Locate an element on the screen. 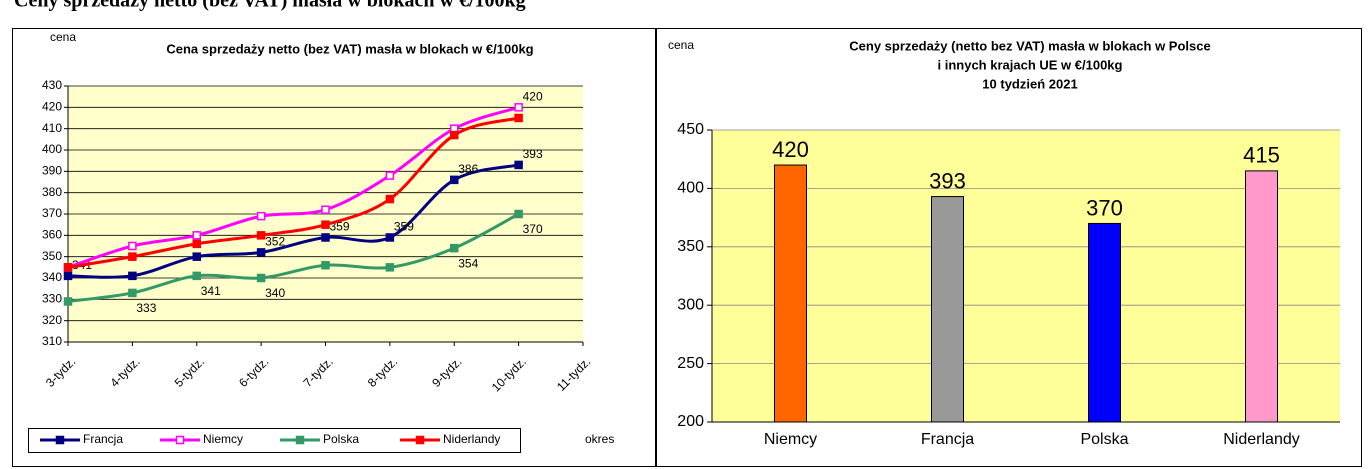 Image resolution: width=1368 pixels, height=469 pixels. y-tick-label: 200 is located at coordinates (690, 421).